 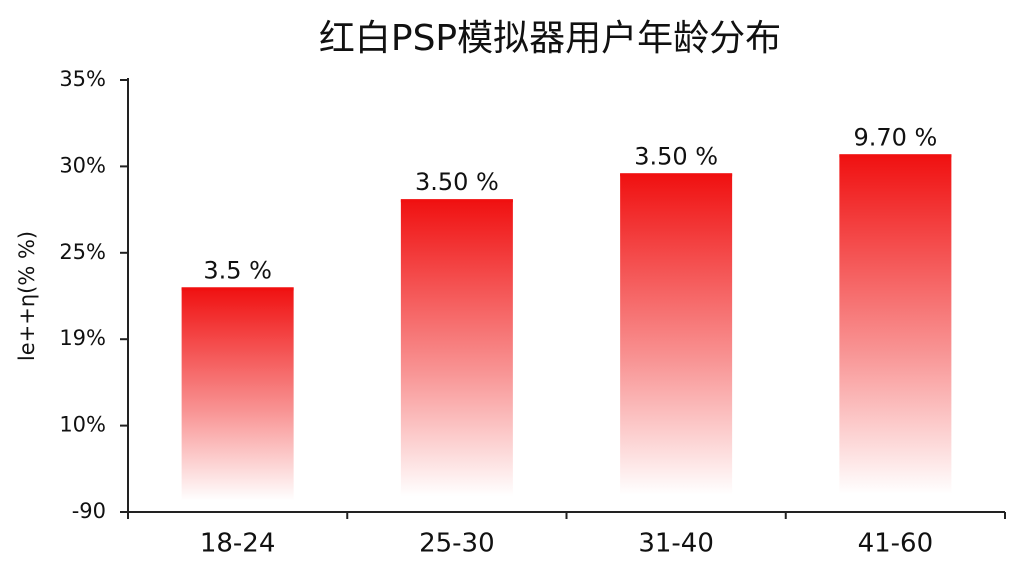 I want to click on chart-title: 红白PSP模拟器用户年龄分布, so click(x=550, y=38).